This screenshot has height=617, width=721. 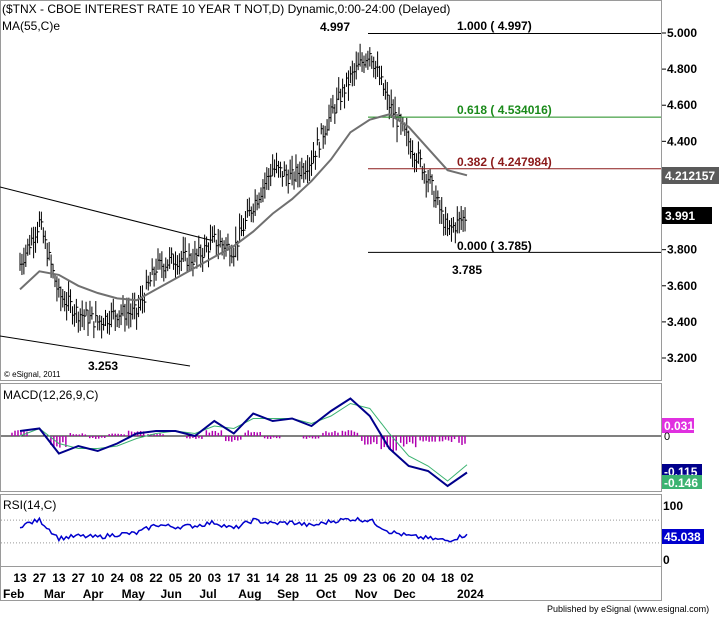 What do you see at coordinates (31, 26) in the screenshot?
I see `ma-label: MA(55,C)e` at bounding box center [31, 26].